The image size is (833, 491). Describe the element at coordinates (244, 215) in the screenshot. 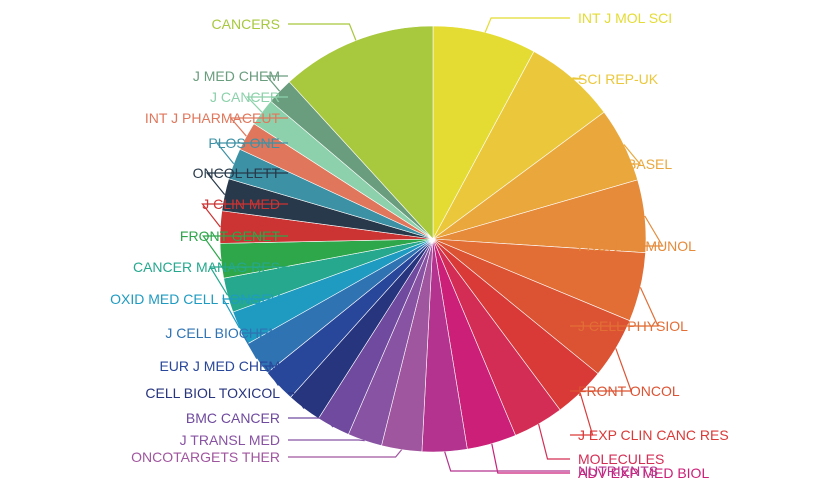

I see `leader-line-j-clin-med` at that location.